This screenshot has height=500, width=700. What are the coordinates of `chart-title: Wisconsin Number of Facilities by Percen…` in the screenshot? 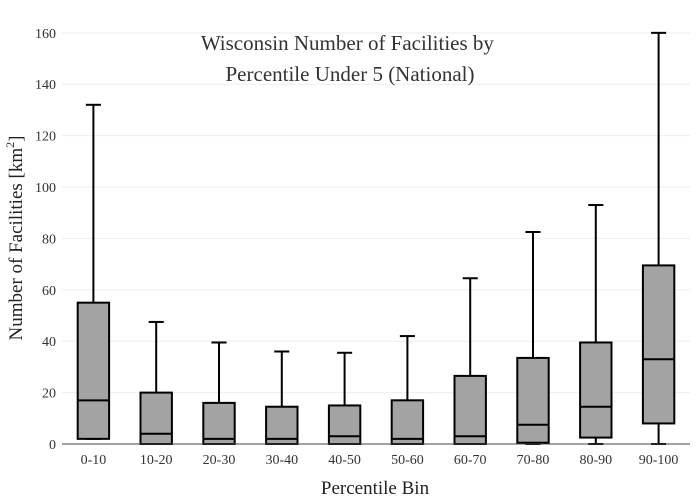 It's located at (350, 58).